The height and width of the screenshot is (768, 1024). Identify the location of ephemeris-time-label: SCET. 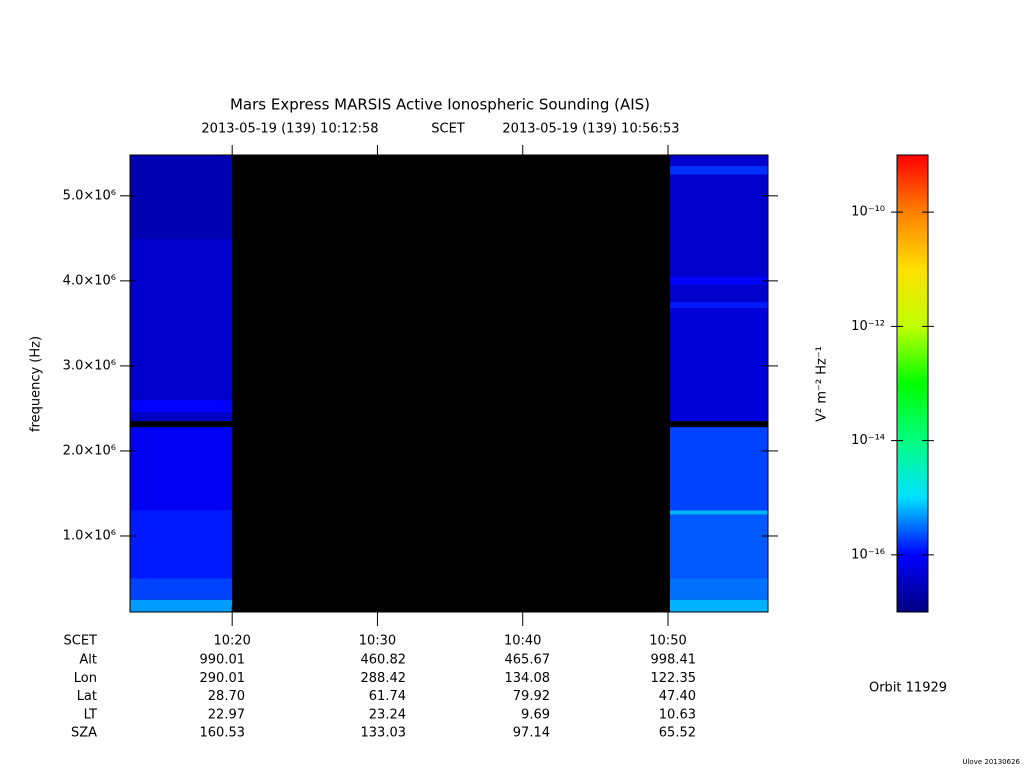
(81, 641).